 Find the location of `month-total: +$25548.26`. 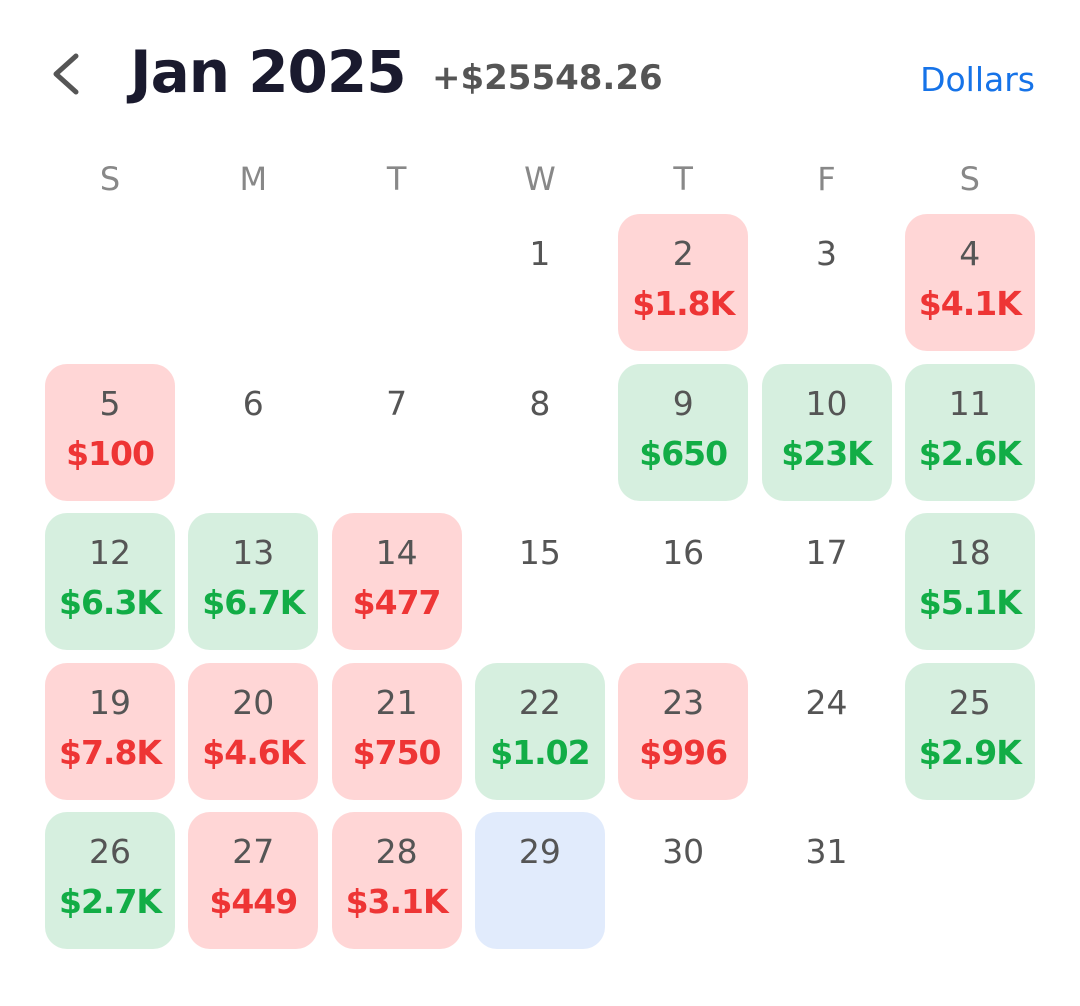

month-total: +$25548.26 is located at coordinates (547, 78).